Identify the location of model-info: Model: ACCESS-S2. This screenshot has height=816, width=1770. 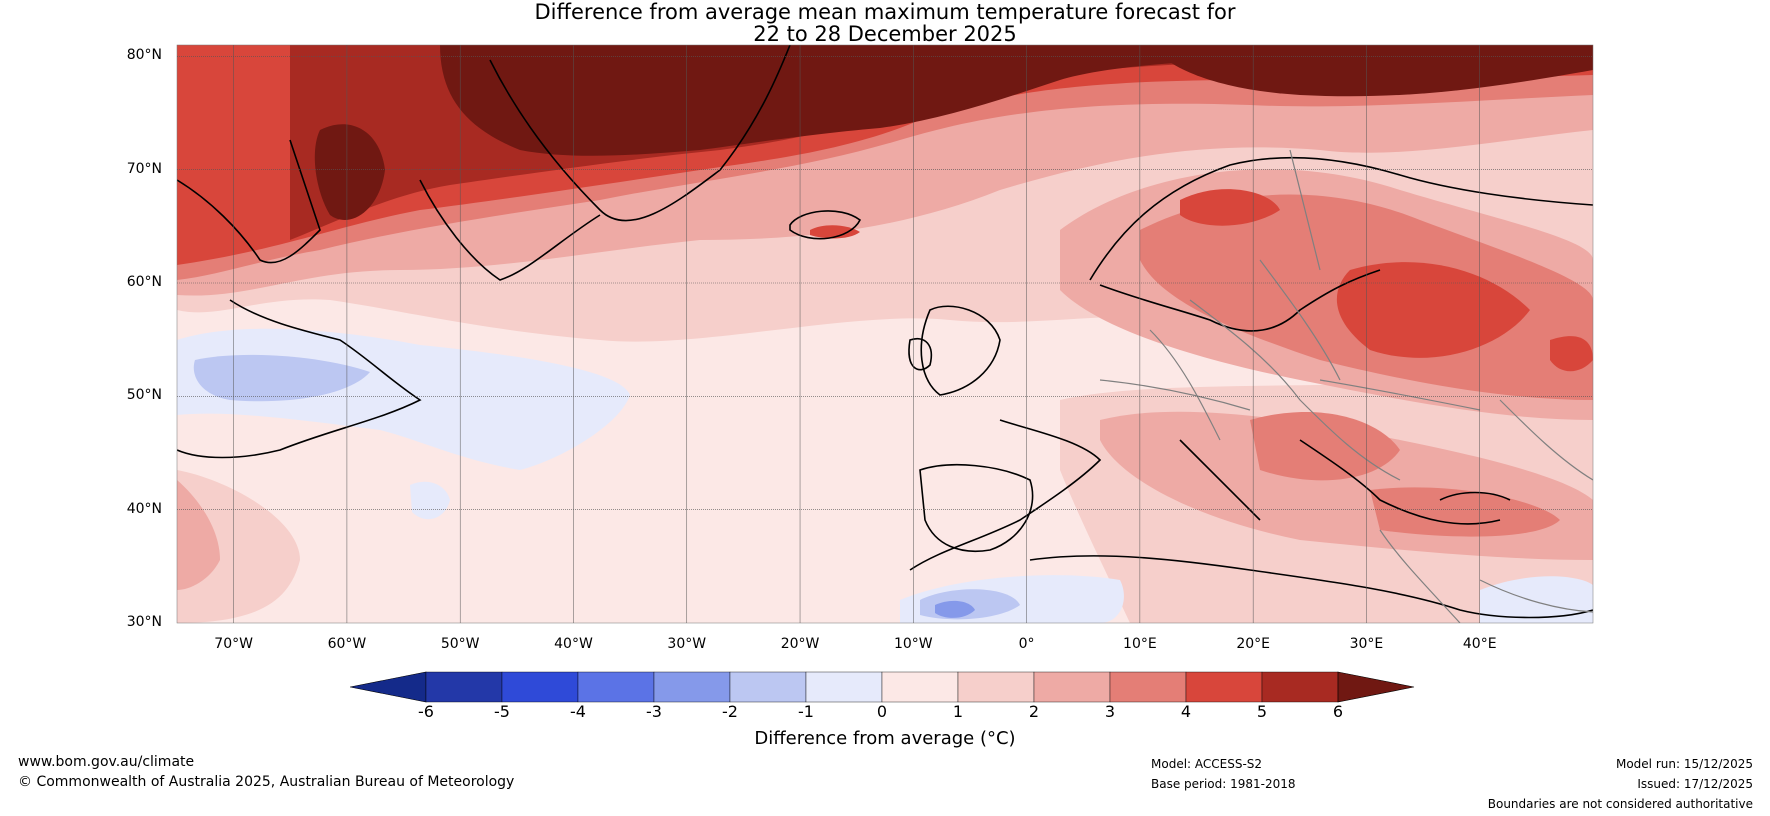
(1207, 764).